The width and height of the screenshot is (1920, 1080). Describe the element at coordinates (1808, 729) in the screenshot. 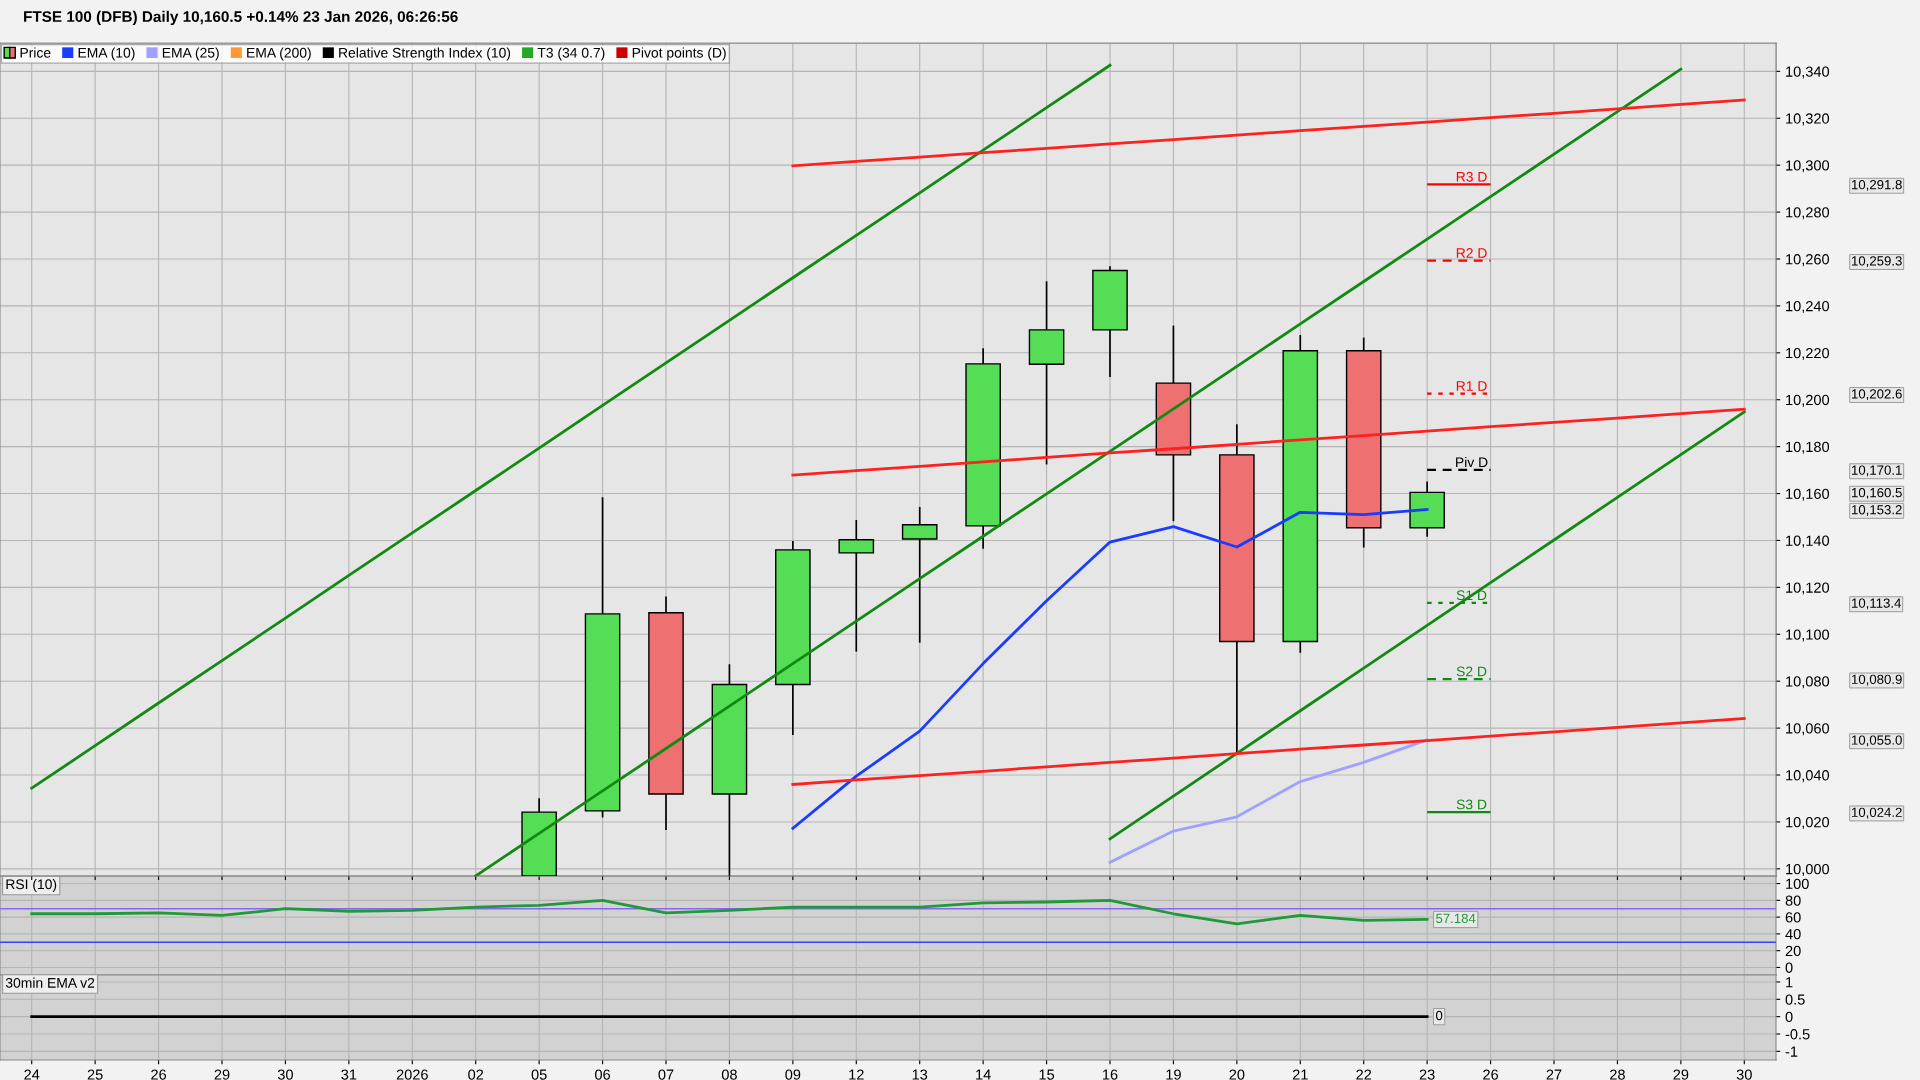

I see `y-tick-label: 10,060` at that location.